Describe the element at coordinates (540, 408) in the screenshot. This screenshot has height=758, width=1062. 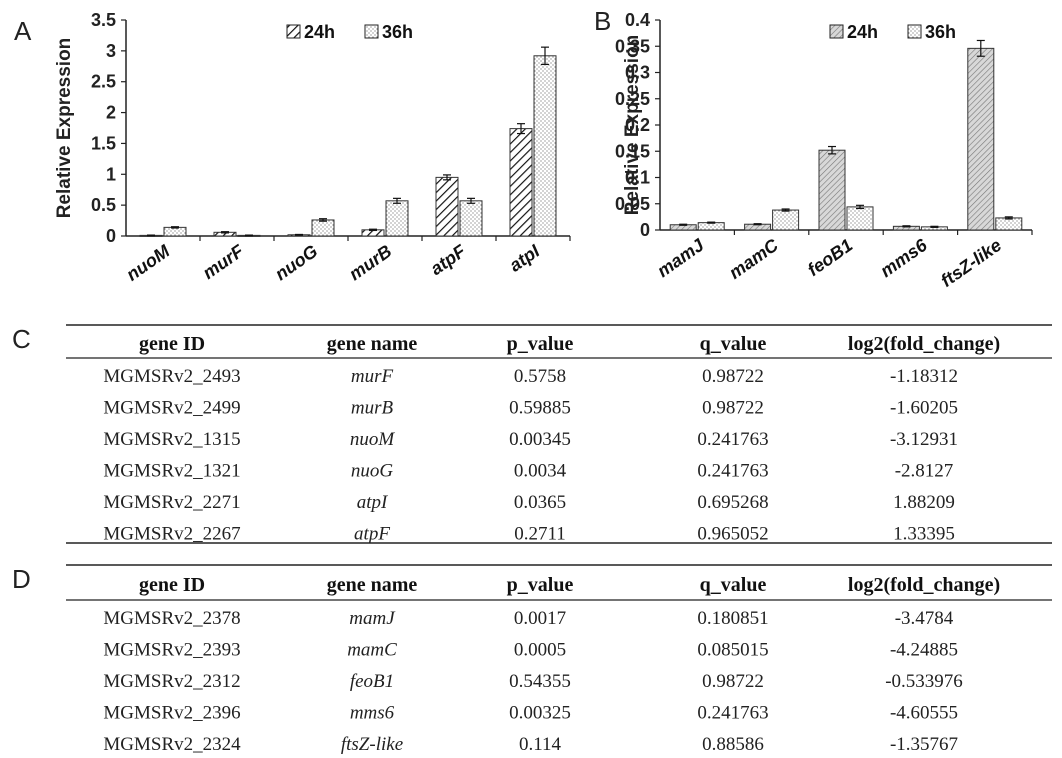
I see `table-cell: 0.59885` at that location.